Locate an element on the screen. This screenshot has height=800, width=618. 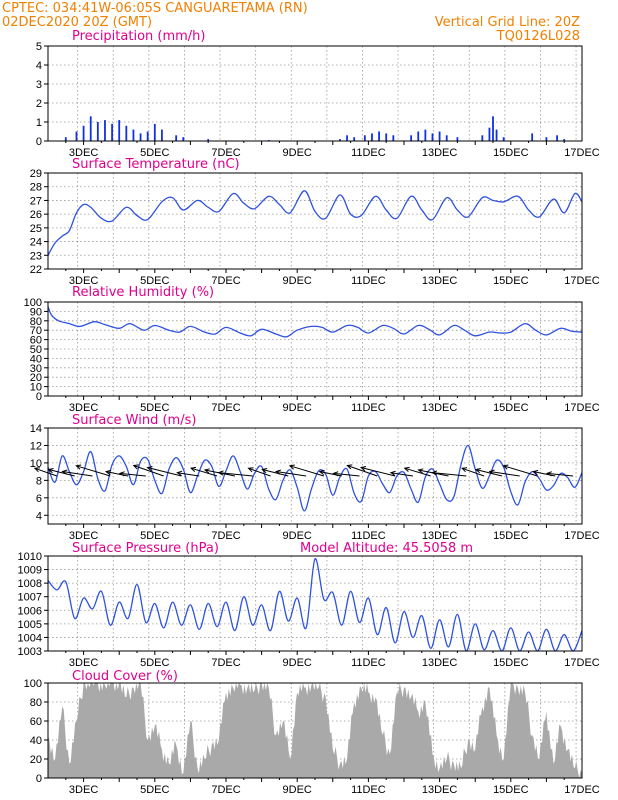
wind-ytick-label: 8 is located at coordinates (39, 481).